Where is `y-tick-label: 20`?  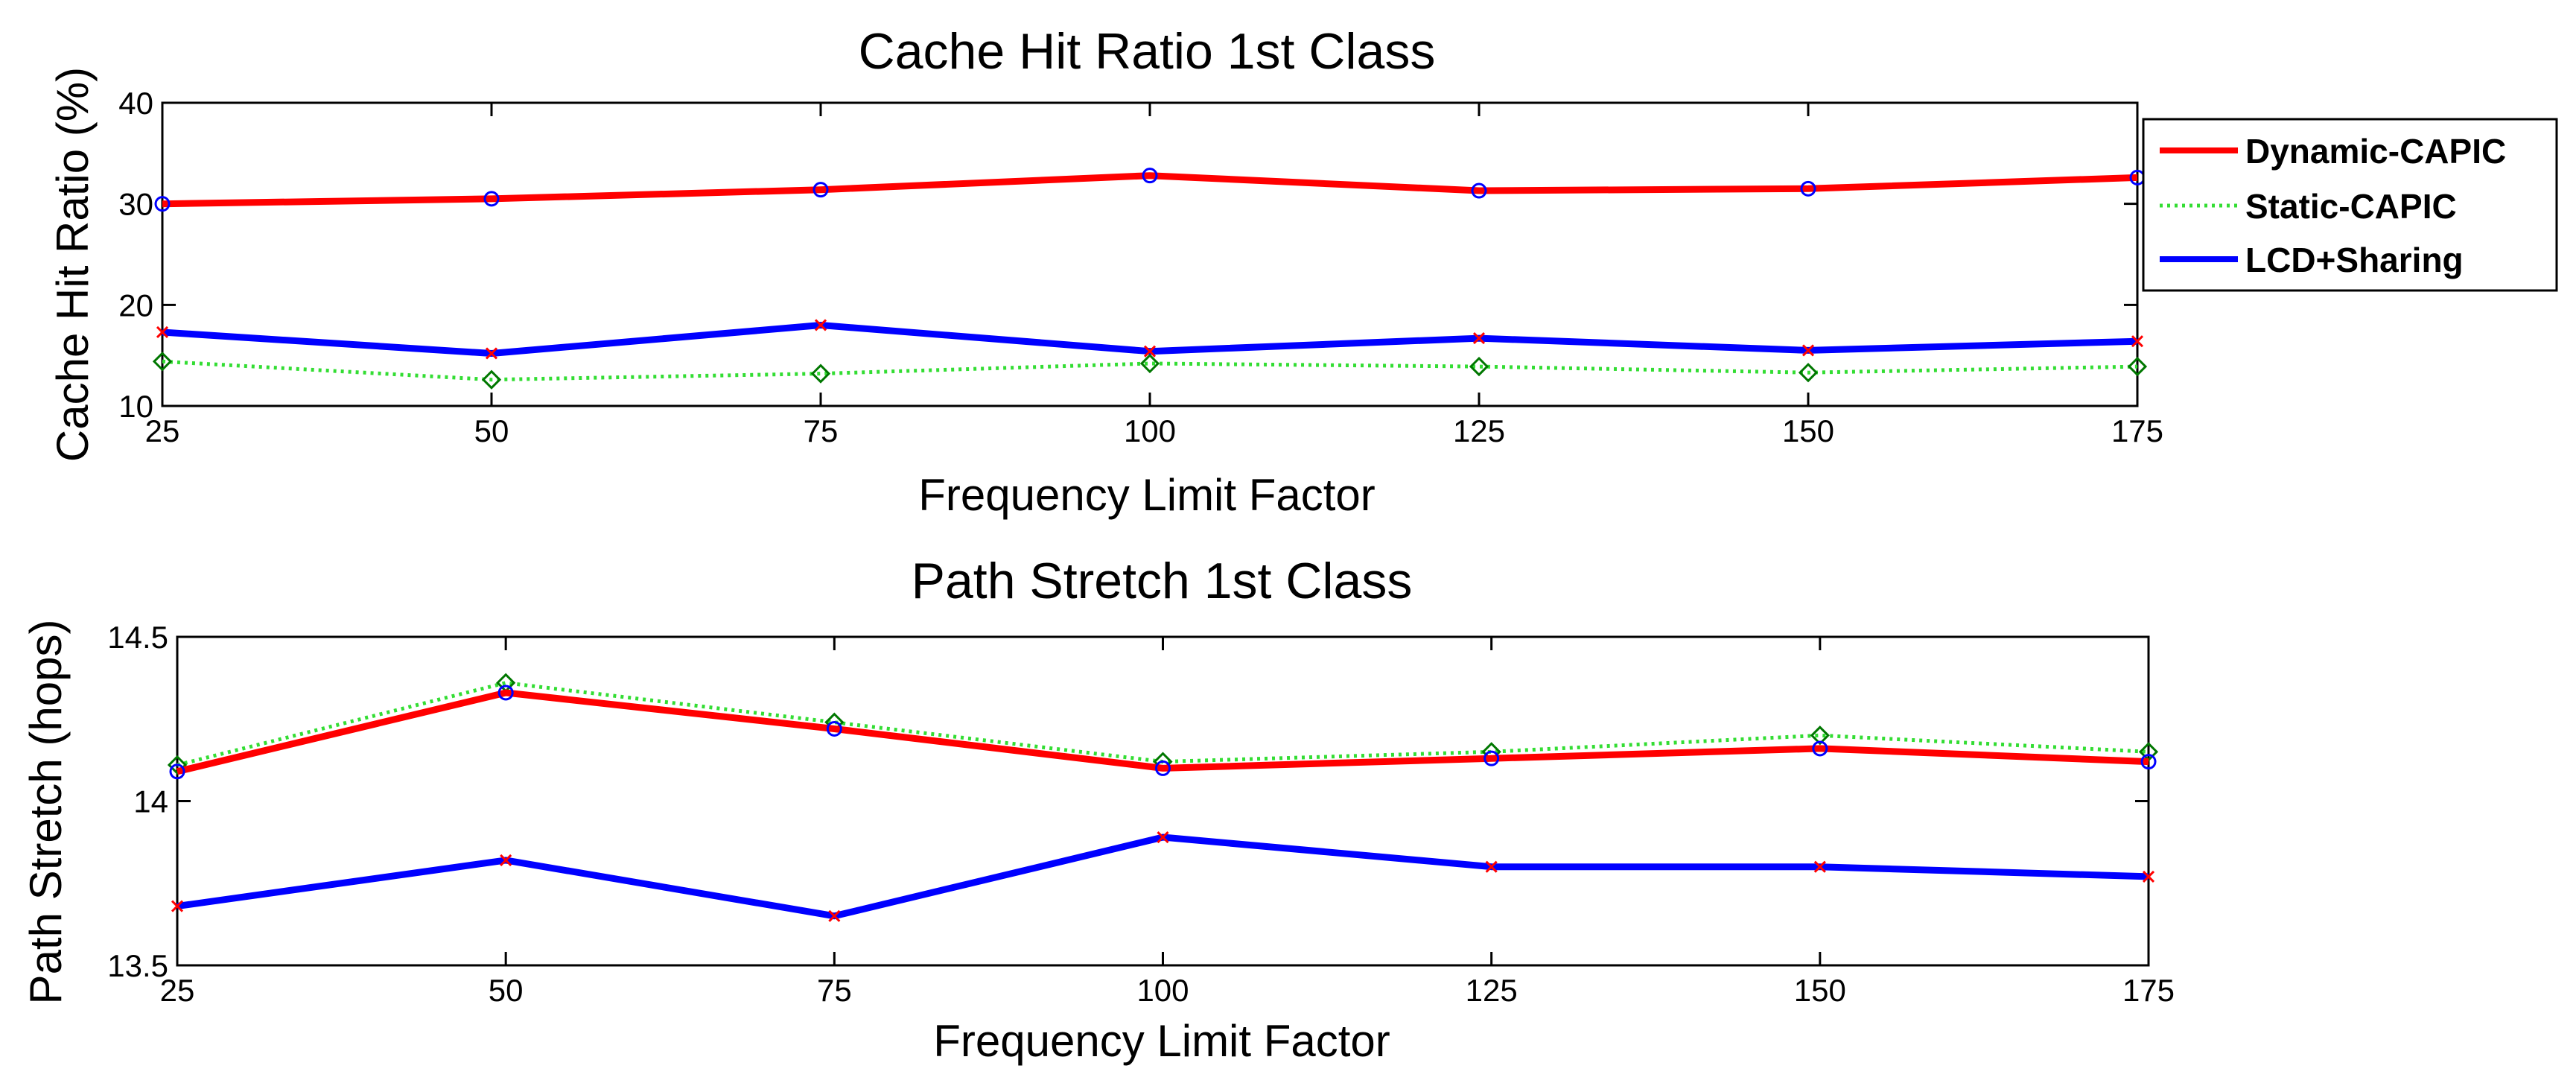
y-tick-label: 20 is located at coordinates (135, 305).